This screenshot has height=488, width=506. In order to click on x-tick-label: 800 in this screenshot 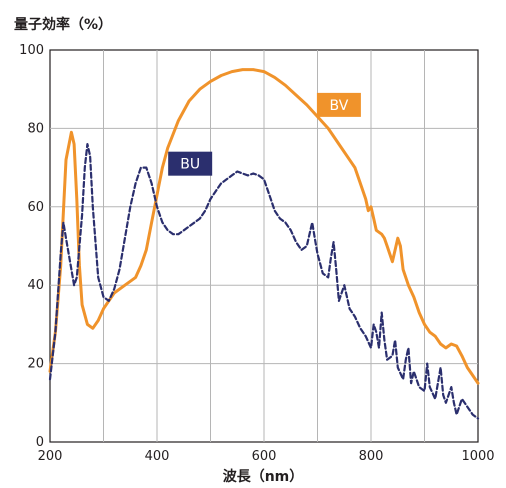, I will do `click(371, 456)`.